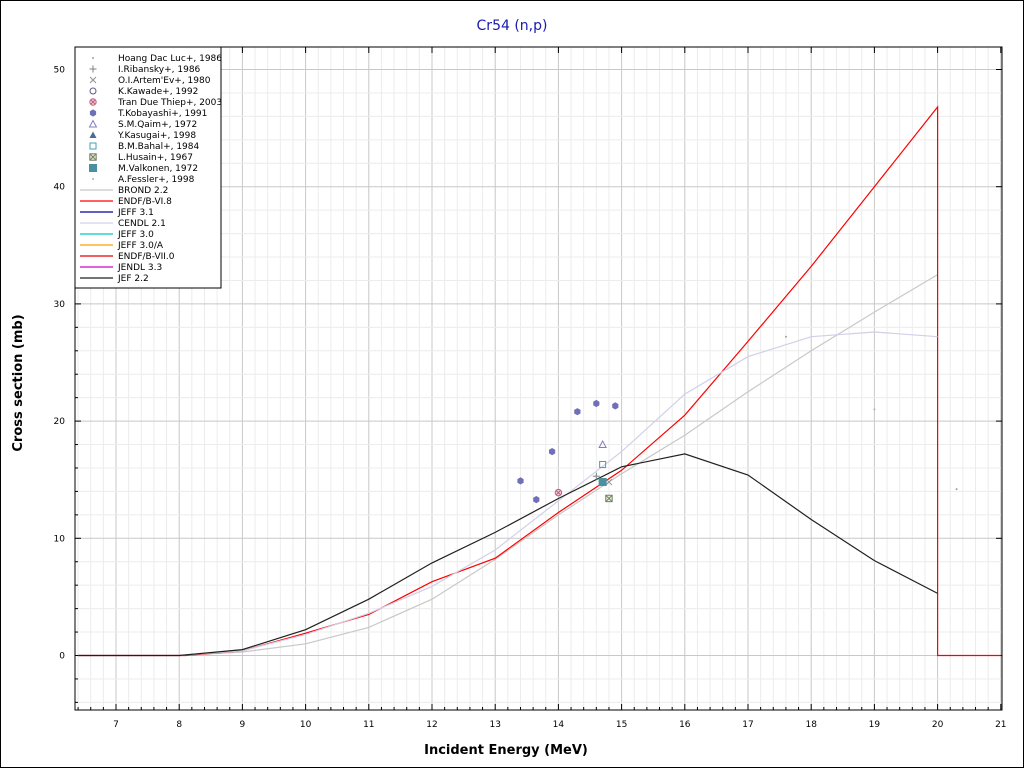 The height and width of the screenshot is (768, 1024). I want to click on legend-item: L.Husain+, 1967, so click(141, 158).